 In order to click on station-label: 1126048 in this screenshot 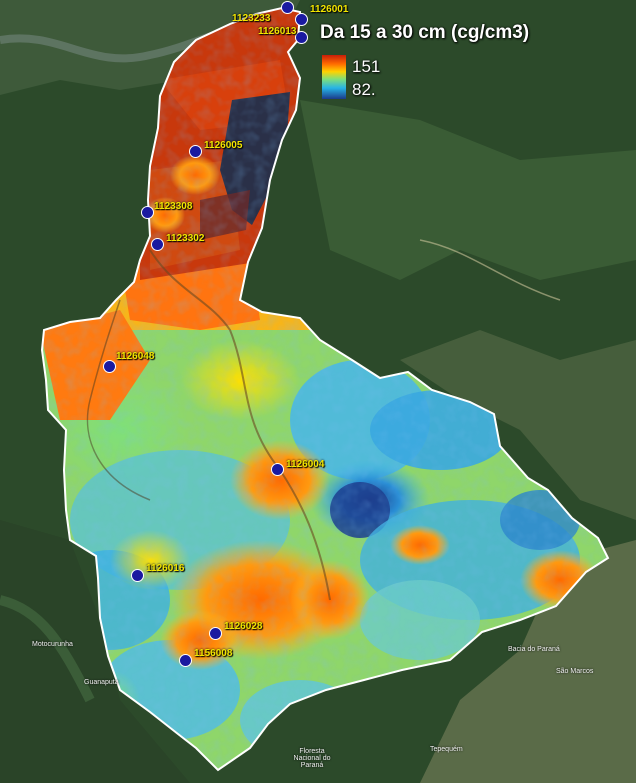, I will do `click(135, 356)`.